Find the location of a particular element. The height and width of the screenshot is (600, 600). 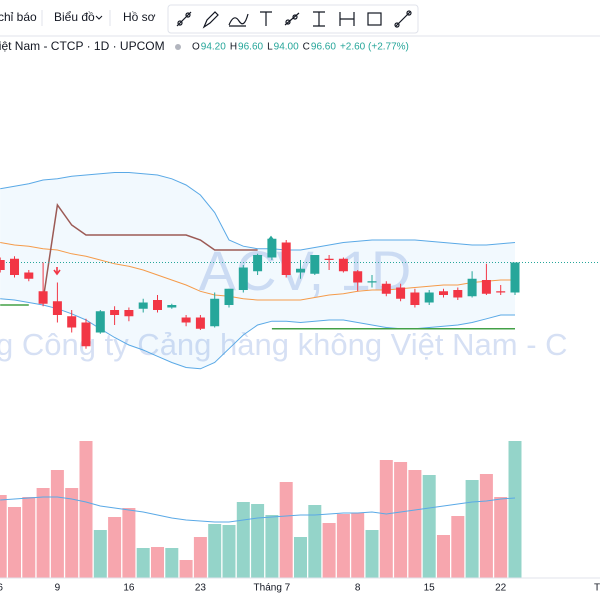

x-tick-label: 8 is located at coordinates (358, 588).